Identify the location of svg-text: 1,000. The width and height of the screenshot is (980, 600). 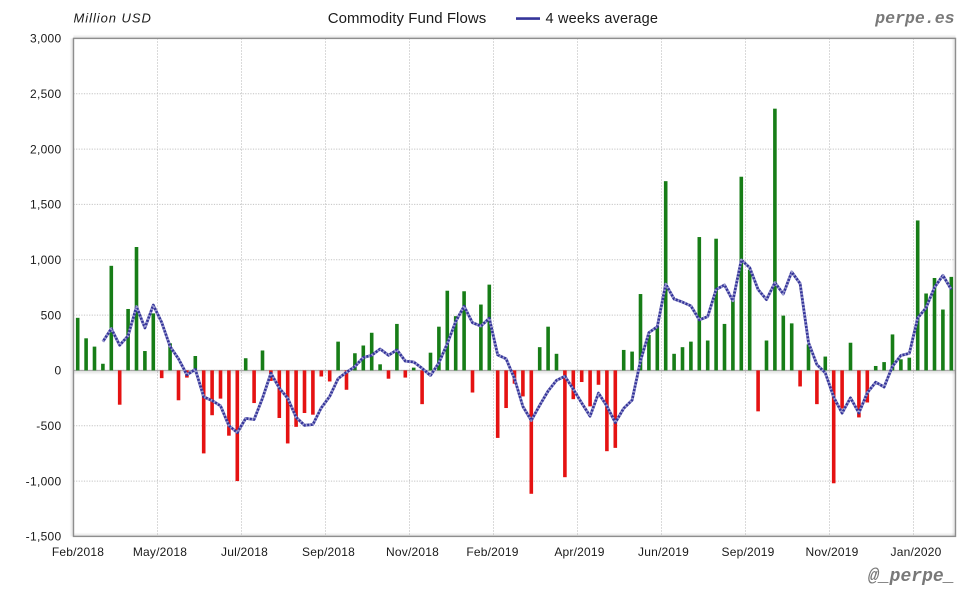
(46, 260).